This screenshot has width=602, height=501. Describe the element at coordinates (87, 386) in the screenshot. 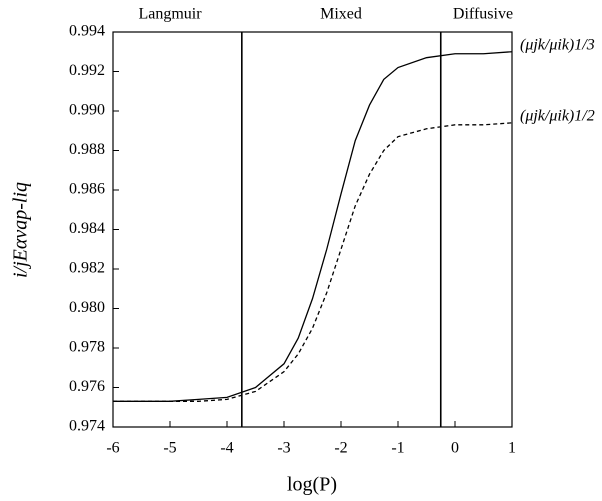

I see `y-tick-label: 0.976` at that location.